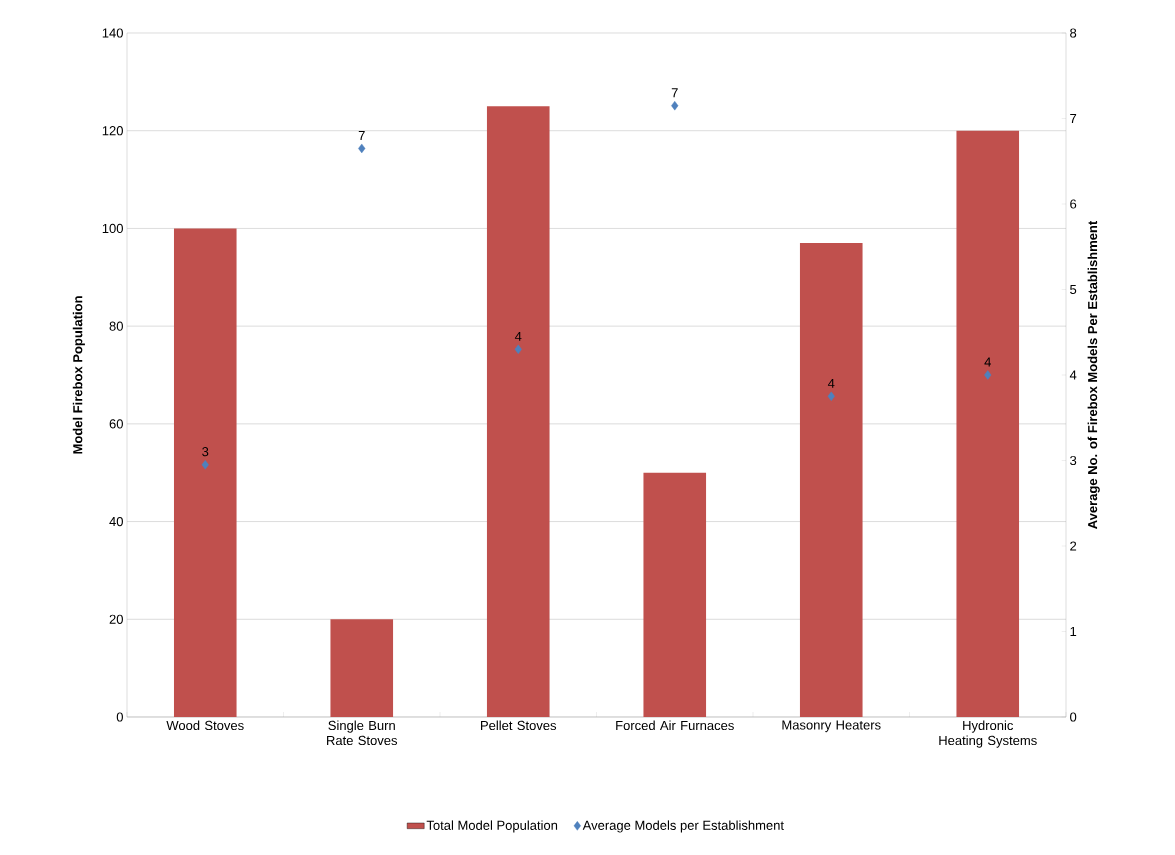 This screenshot has height=855, width=1175. Describe the element at coordinates (492, 826) in the screenshot. I see `legend-label: Total Model Population` at that location.